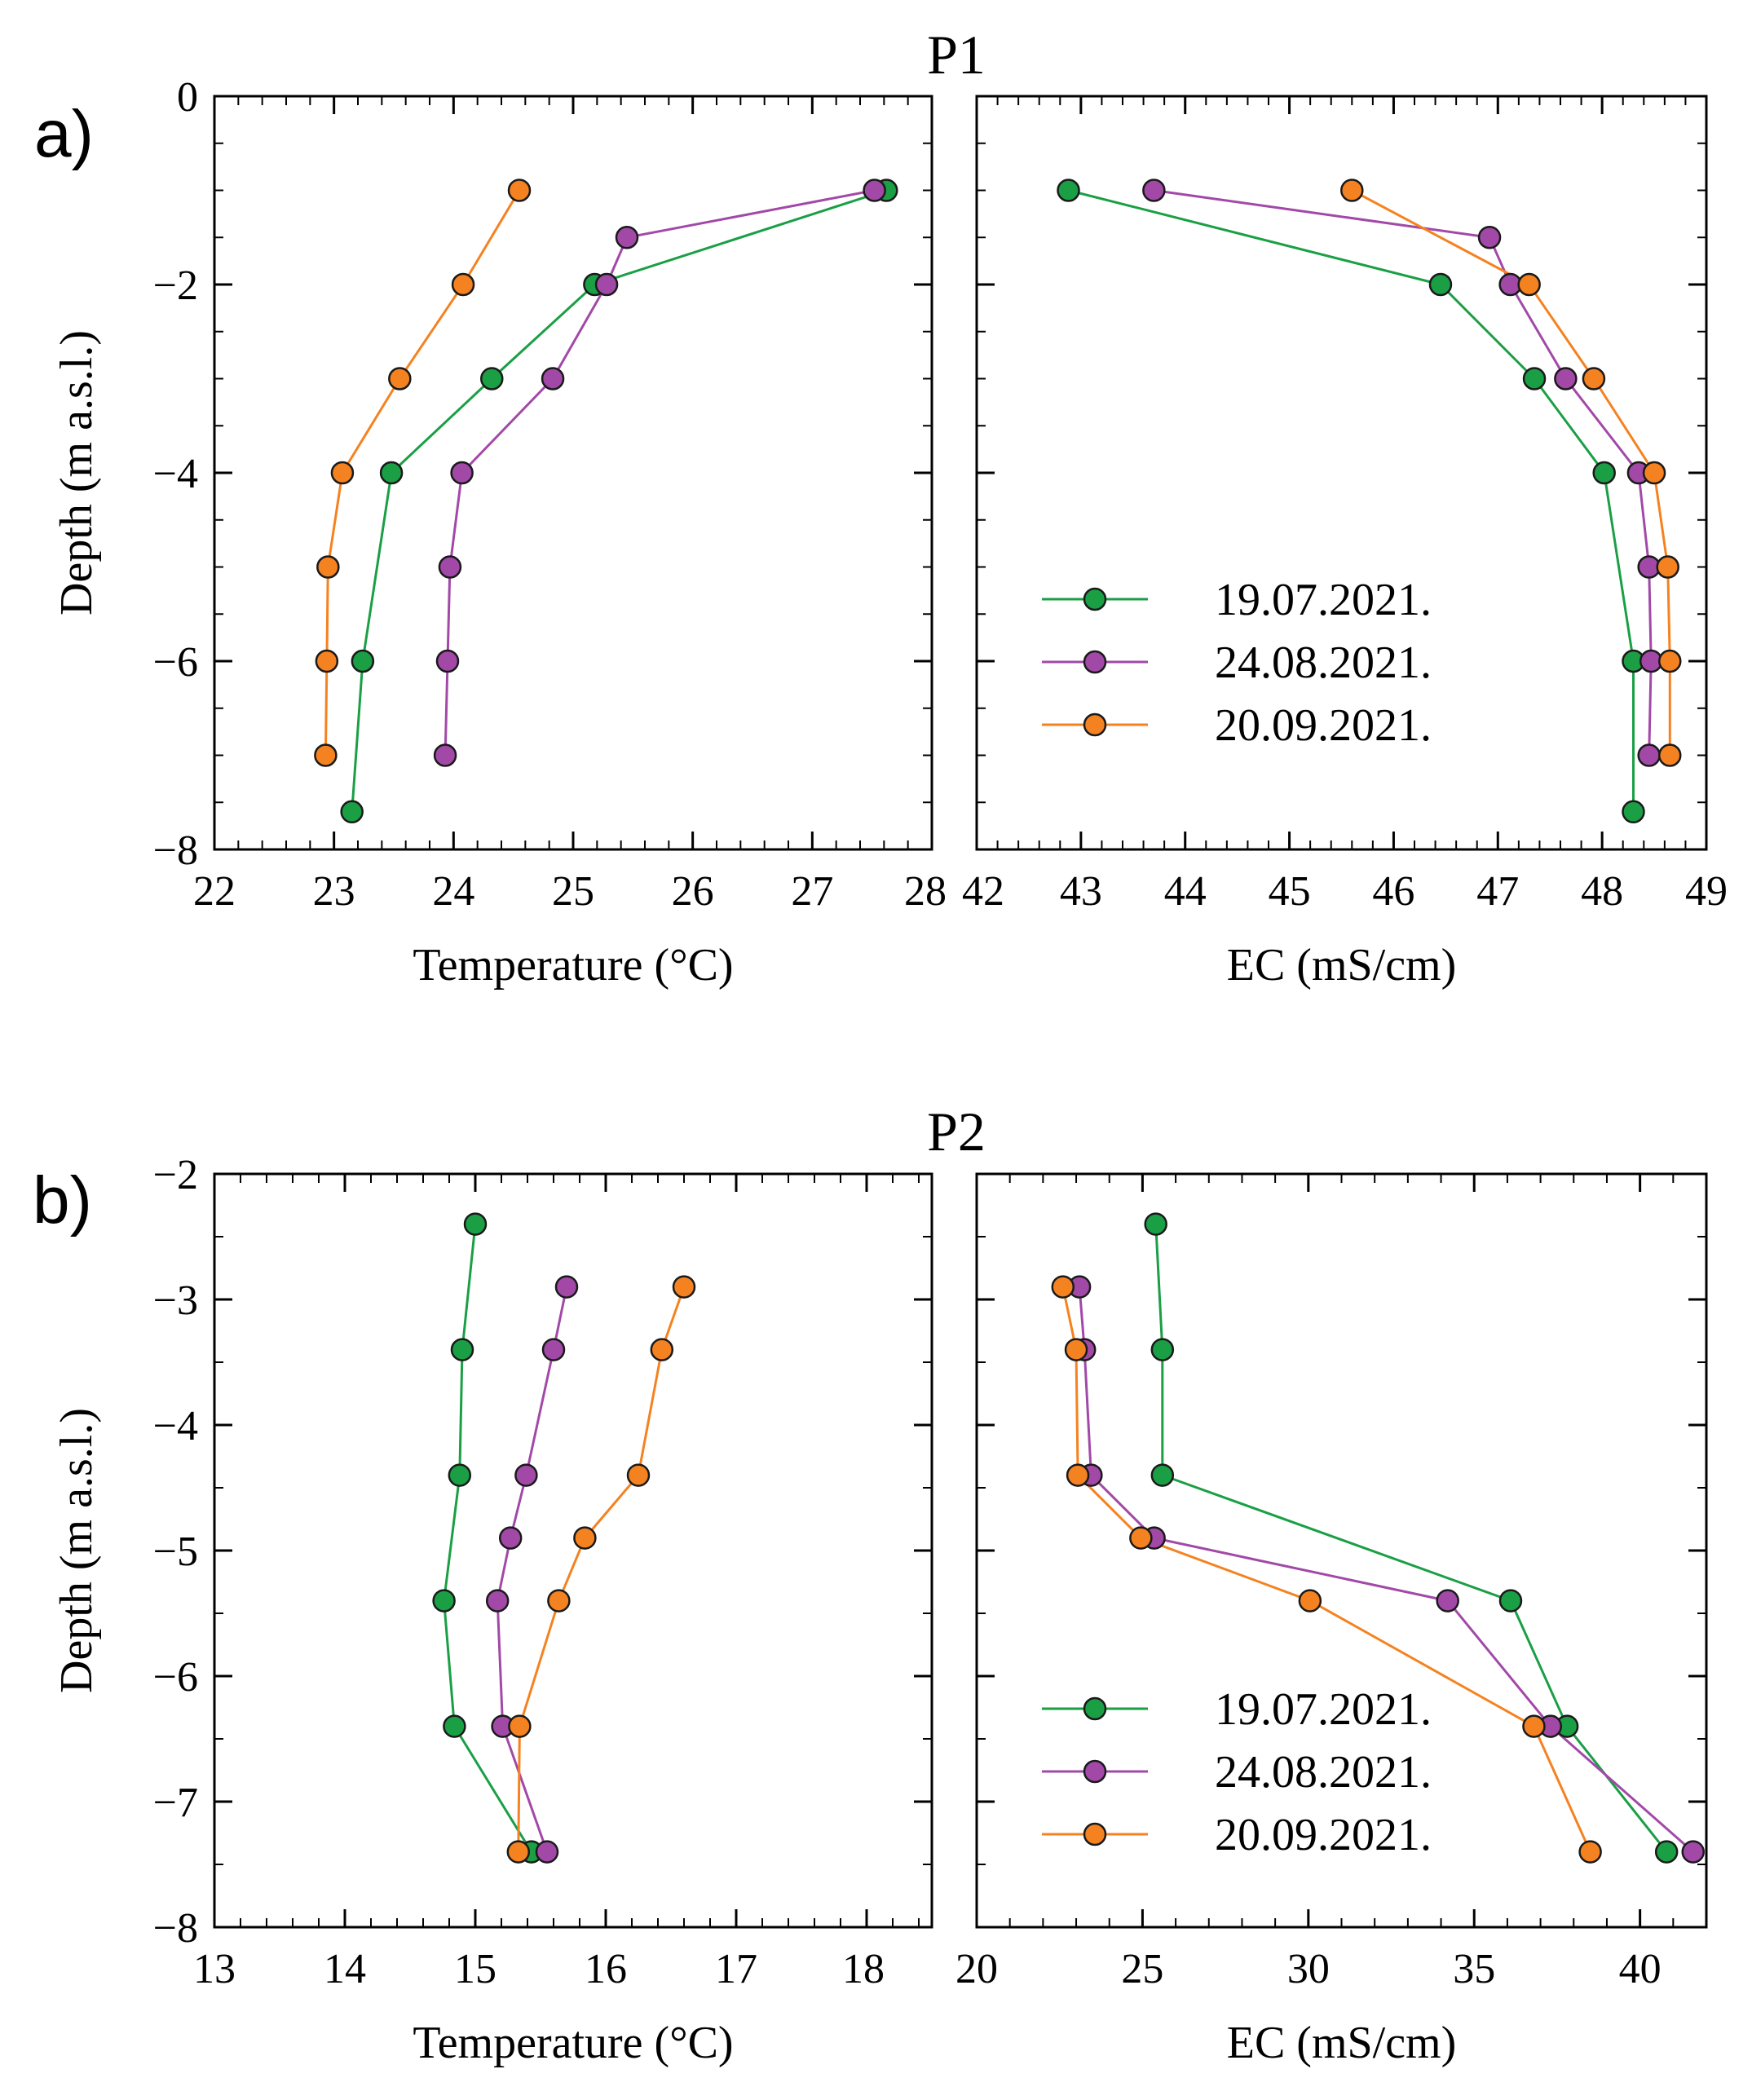 The image size is (1752, 2100). Describe the element at coordinates (1640, 1969) in the screenshot. I see `x-tick-label: 40` at that location.